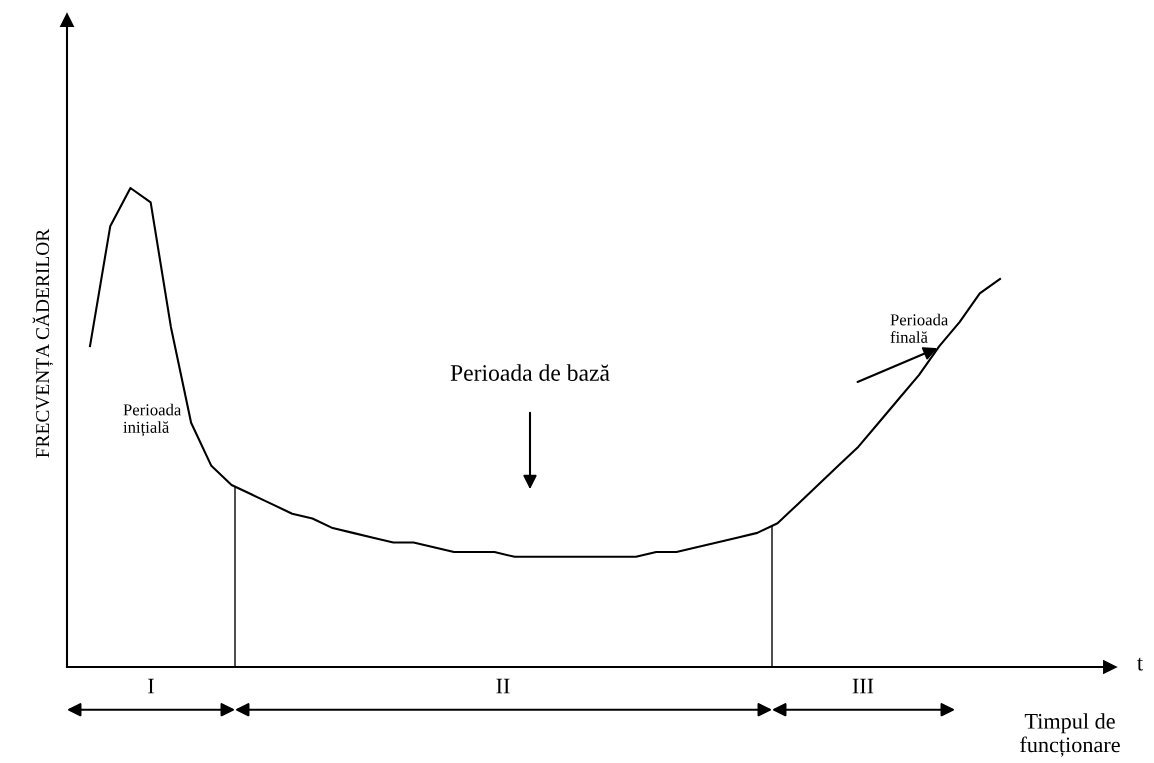  Describe the element at coordinates (919, 328) in the screenshot. I see `annotation: Perioada finală` at that location.